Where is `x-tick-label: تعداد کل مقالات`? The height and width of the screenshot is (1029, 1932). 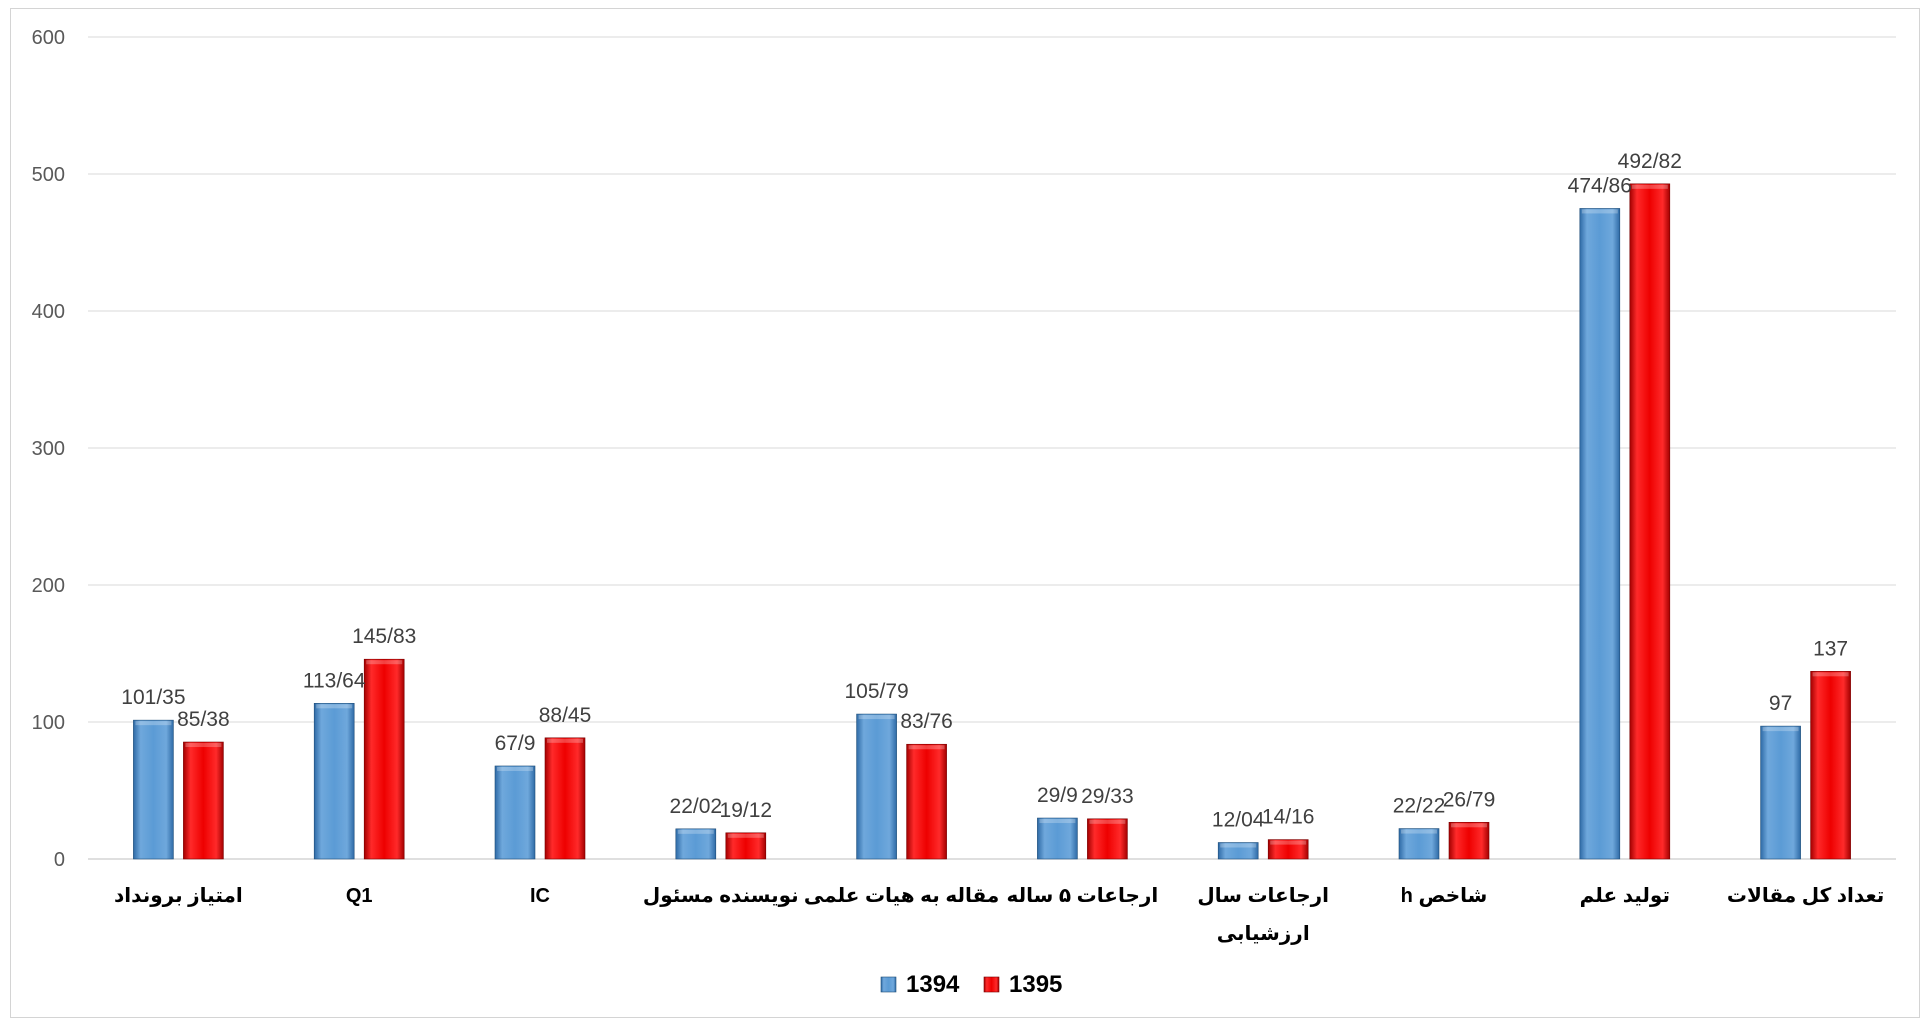 x-tick-label: تعداد کل مقالات is located at coordinates (1805, 896).